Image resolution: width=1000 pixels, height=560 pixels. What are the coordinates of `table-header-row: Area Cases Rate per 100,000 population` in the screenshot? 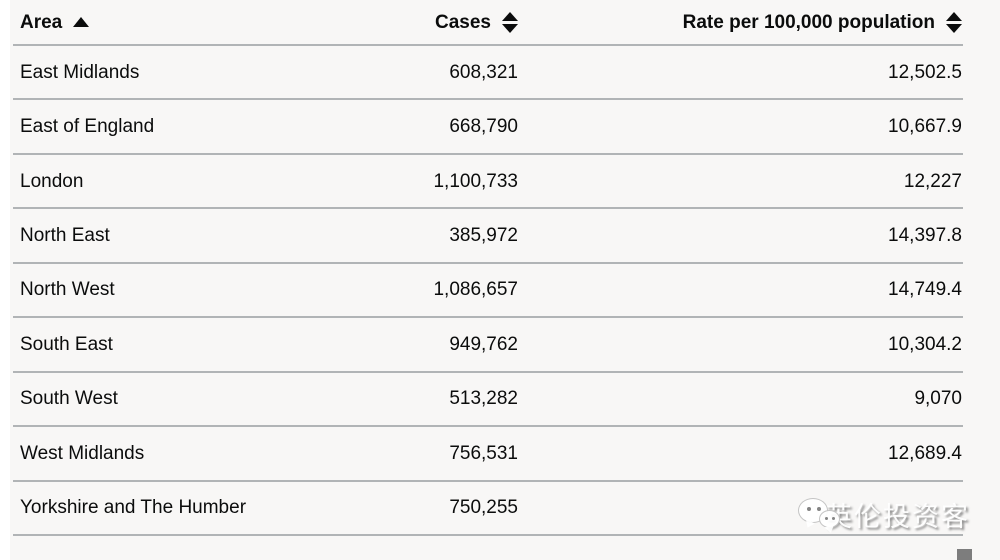 It's located at (488, 23).